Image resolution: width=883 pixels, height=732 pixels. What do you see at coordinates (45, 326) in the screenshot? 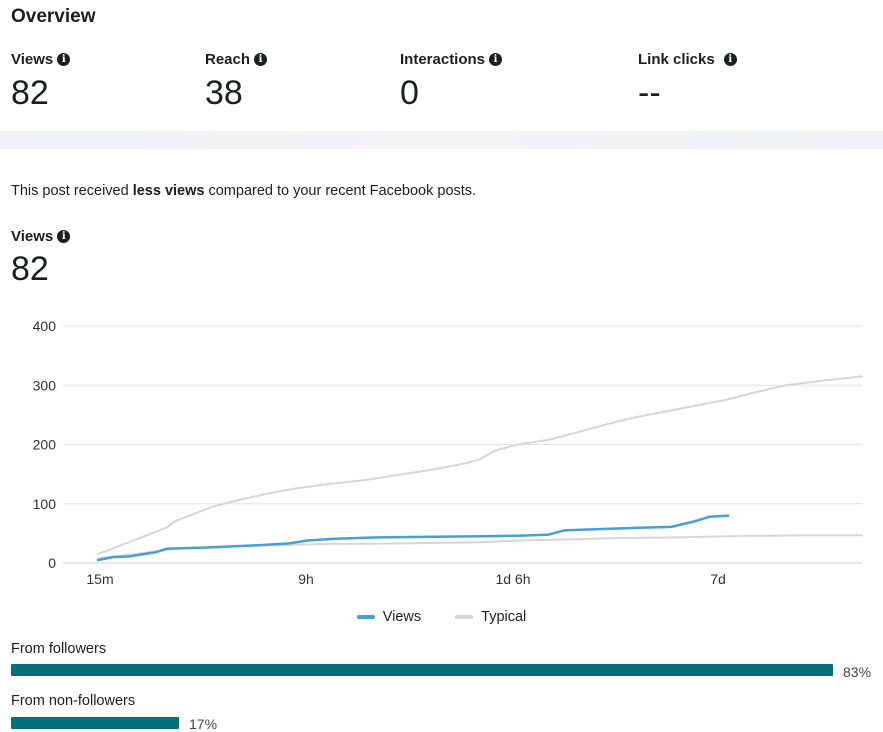
I see `y-tick-label: 400` at bounding box center [45, 326].